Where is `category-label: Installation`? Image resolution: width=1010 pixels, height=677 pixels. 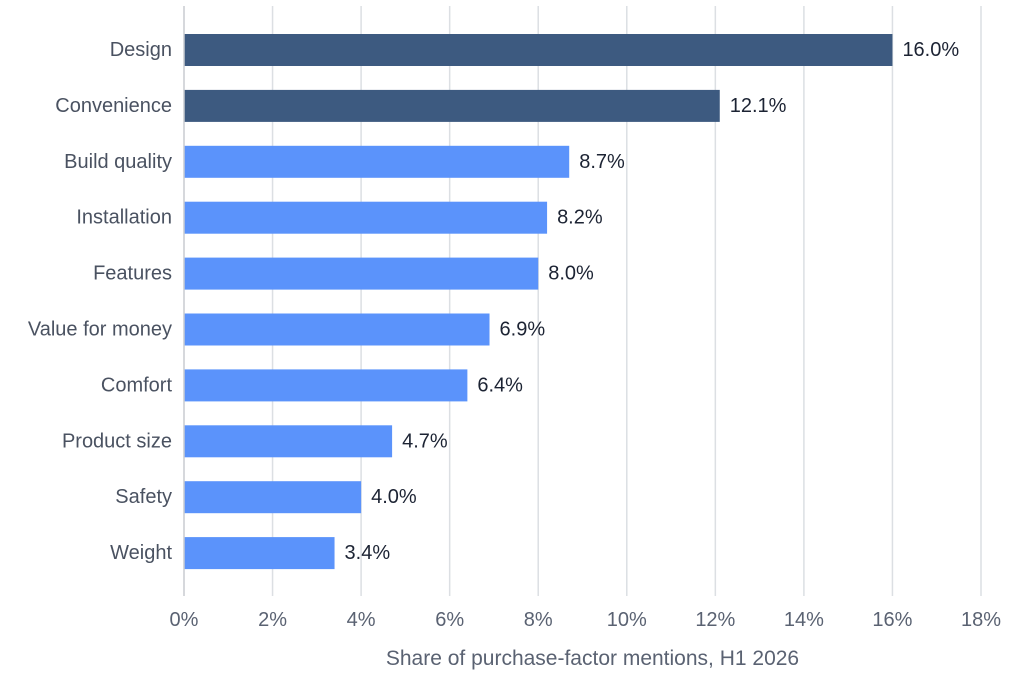
category-label: Installation is located at coordinates (124, 218).